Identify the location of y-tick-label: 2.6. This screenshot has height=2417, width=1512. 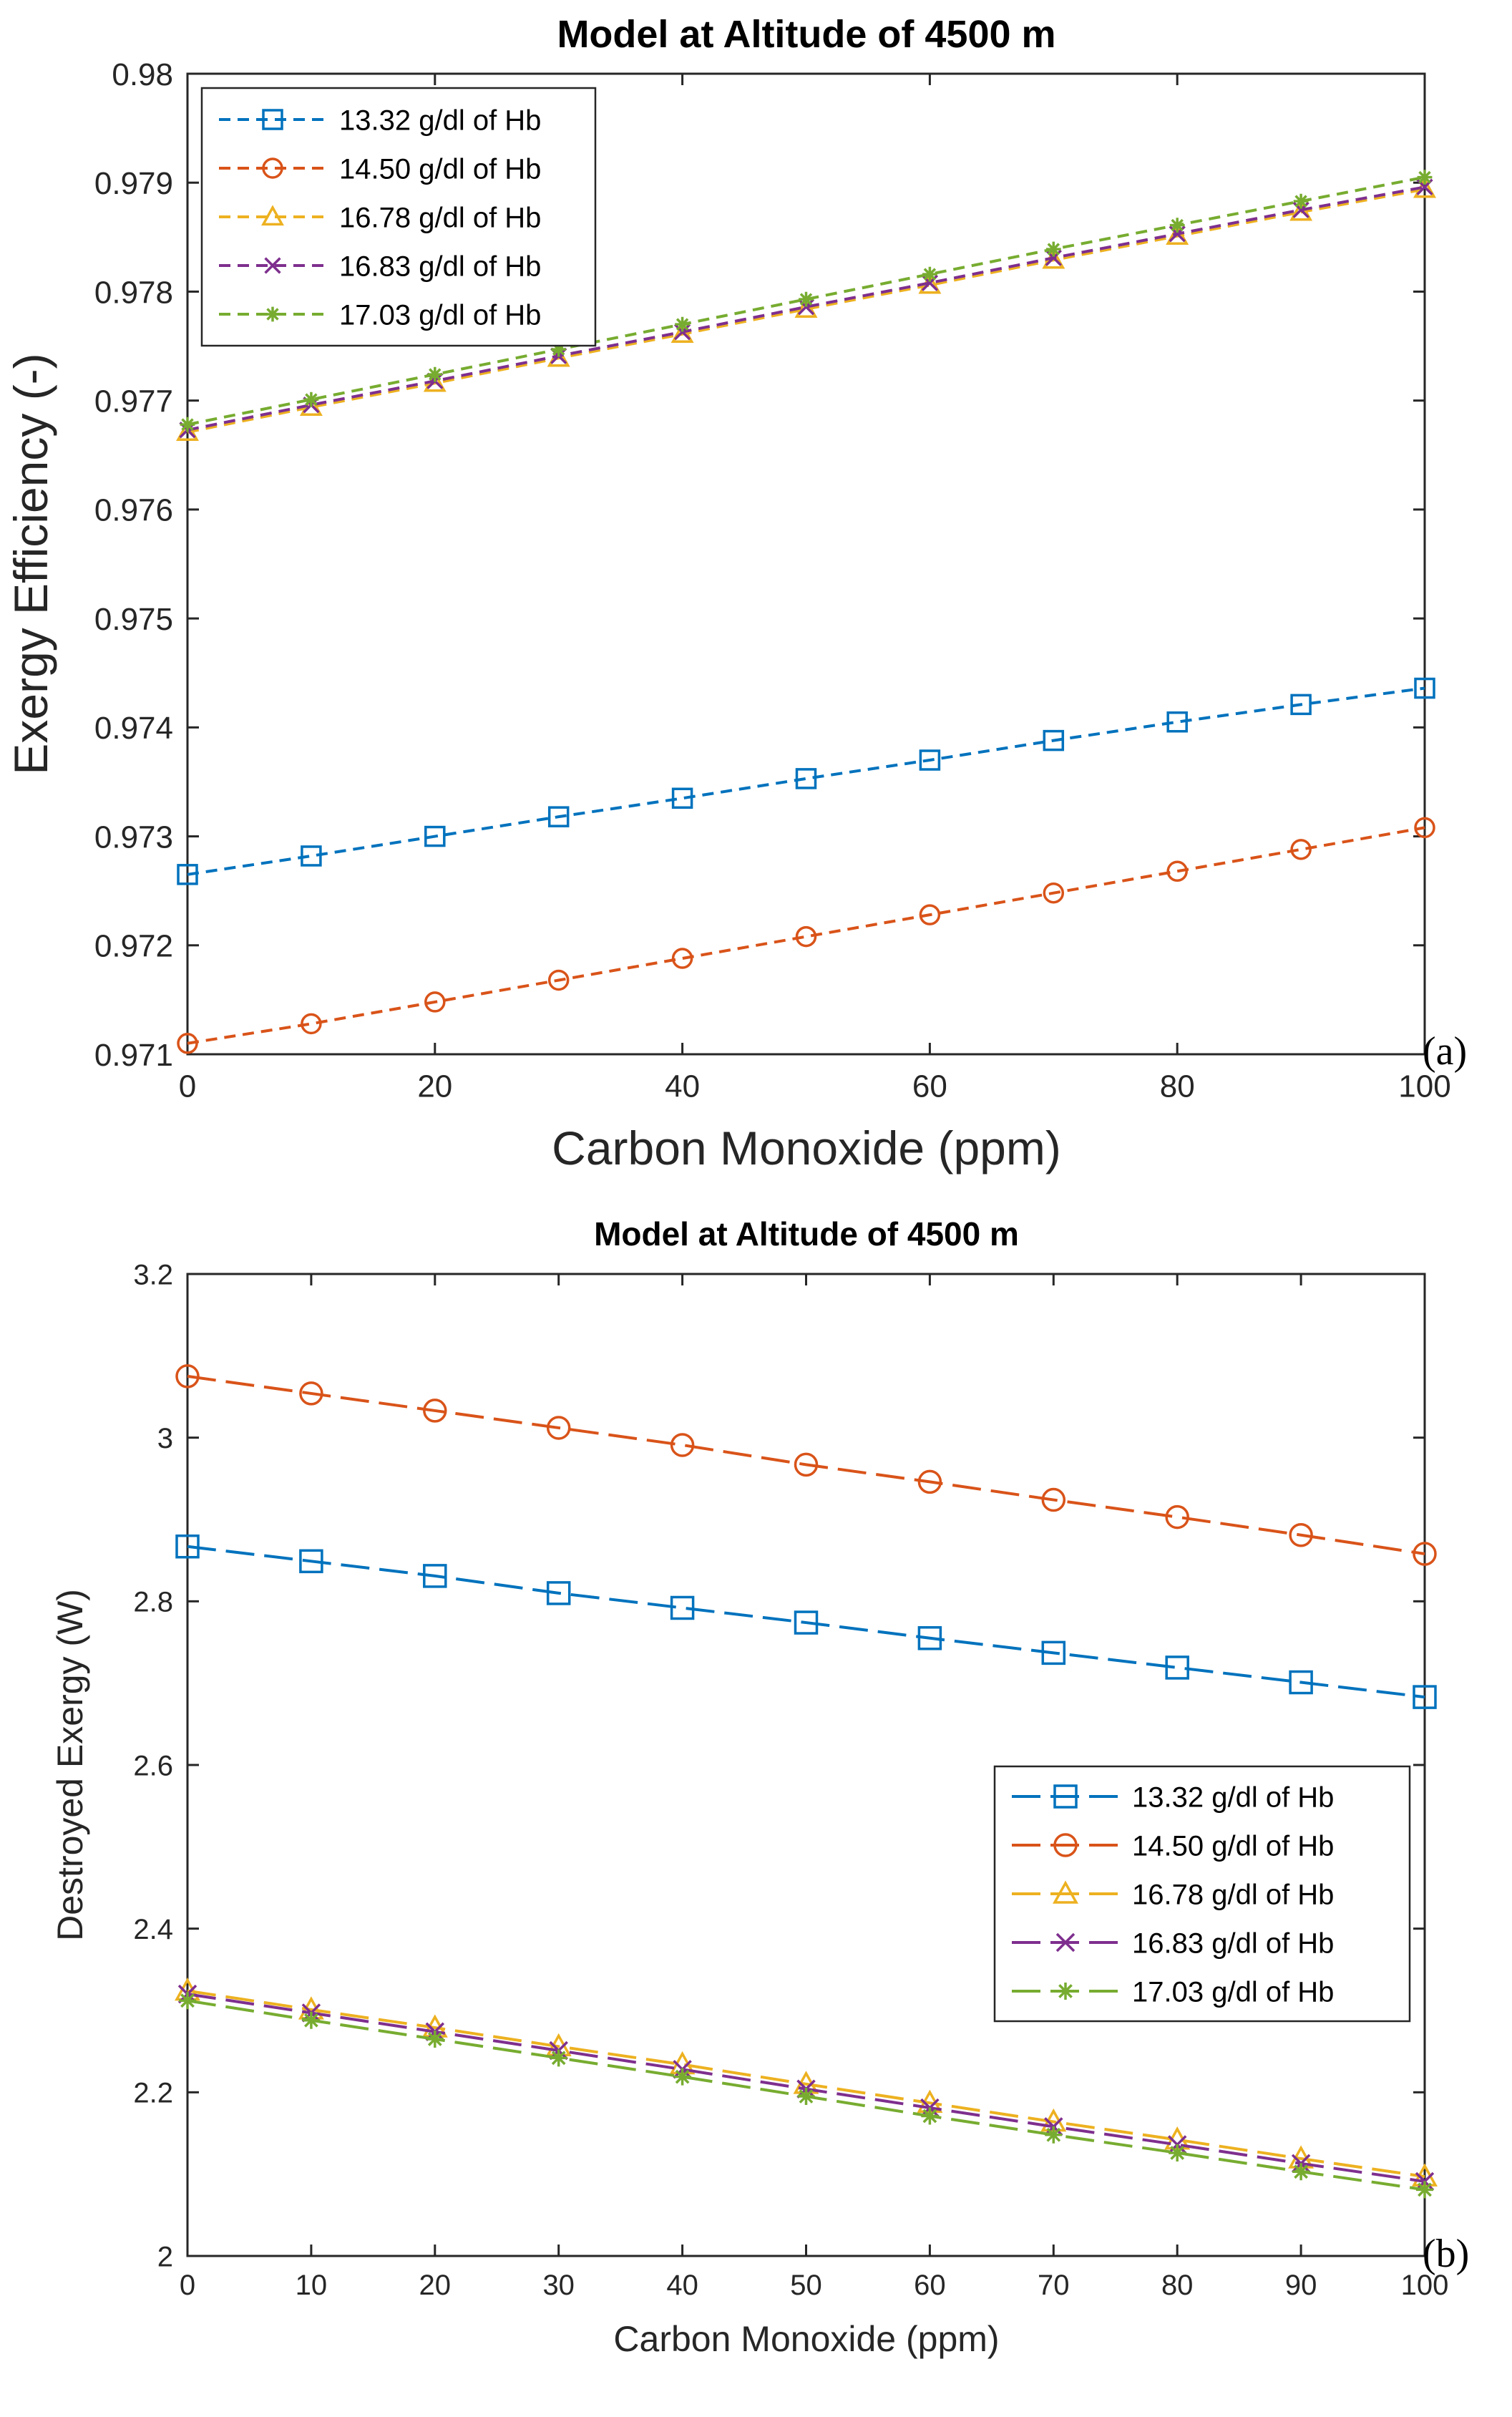
(153, 1765).